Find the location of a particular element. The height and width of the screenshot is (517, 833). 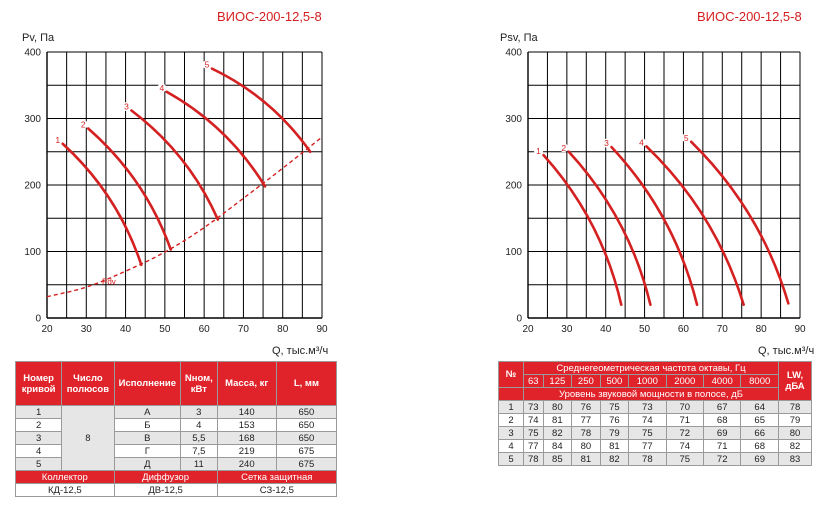

spec-cell: 153 is located at coordinates (246, 425).